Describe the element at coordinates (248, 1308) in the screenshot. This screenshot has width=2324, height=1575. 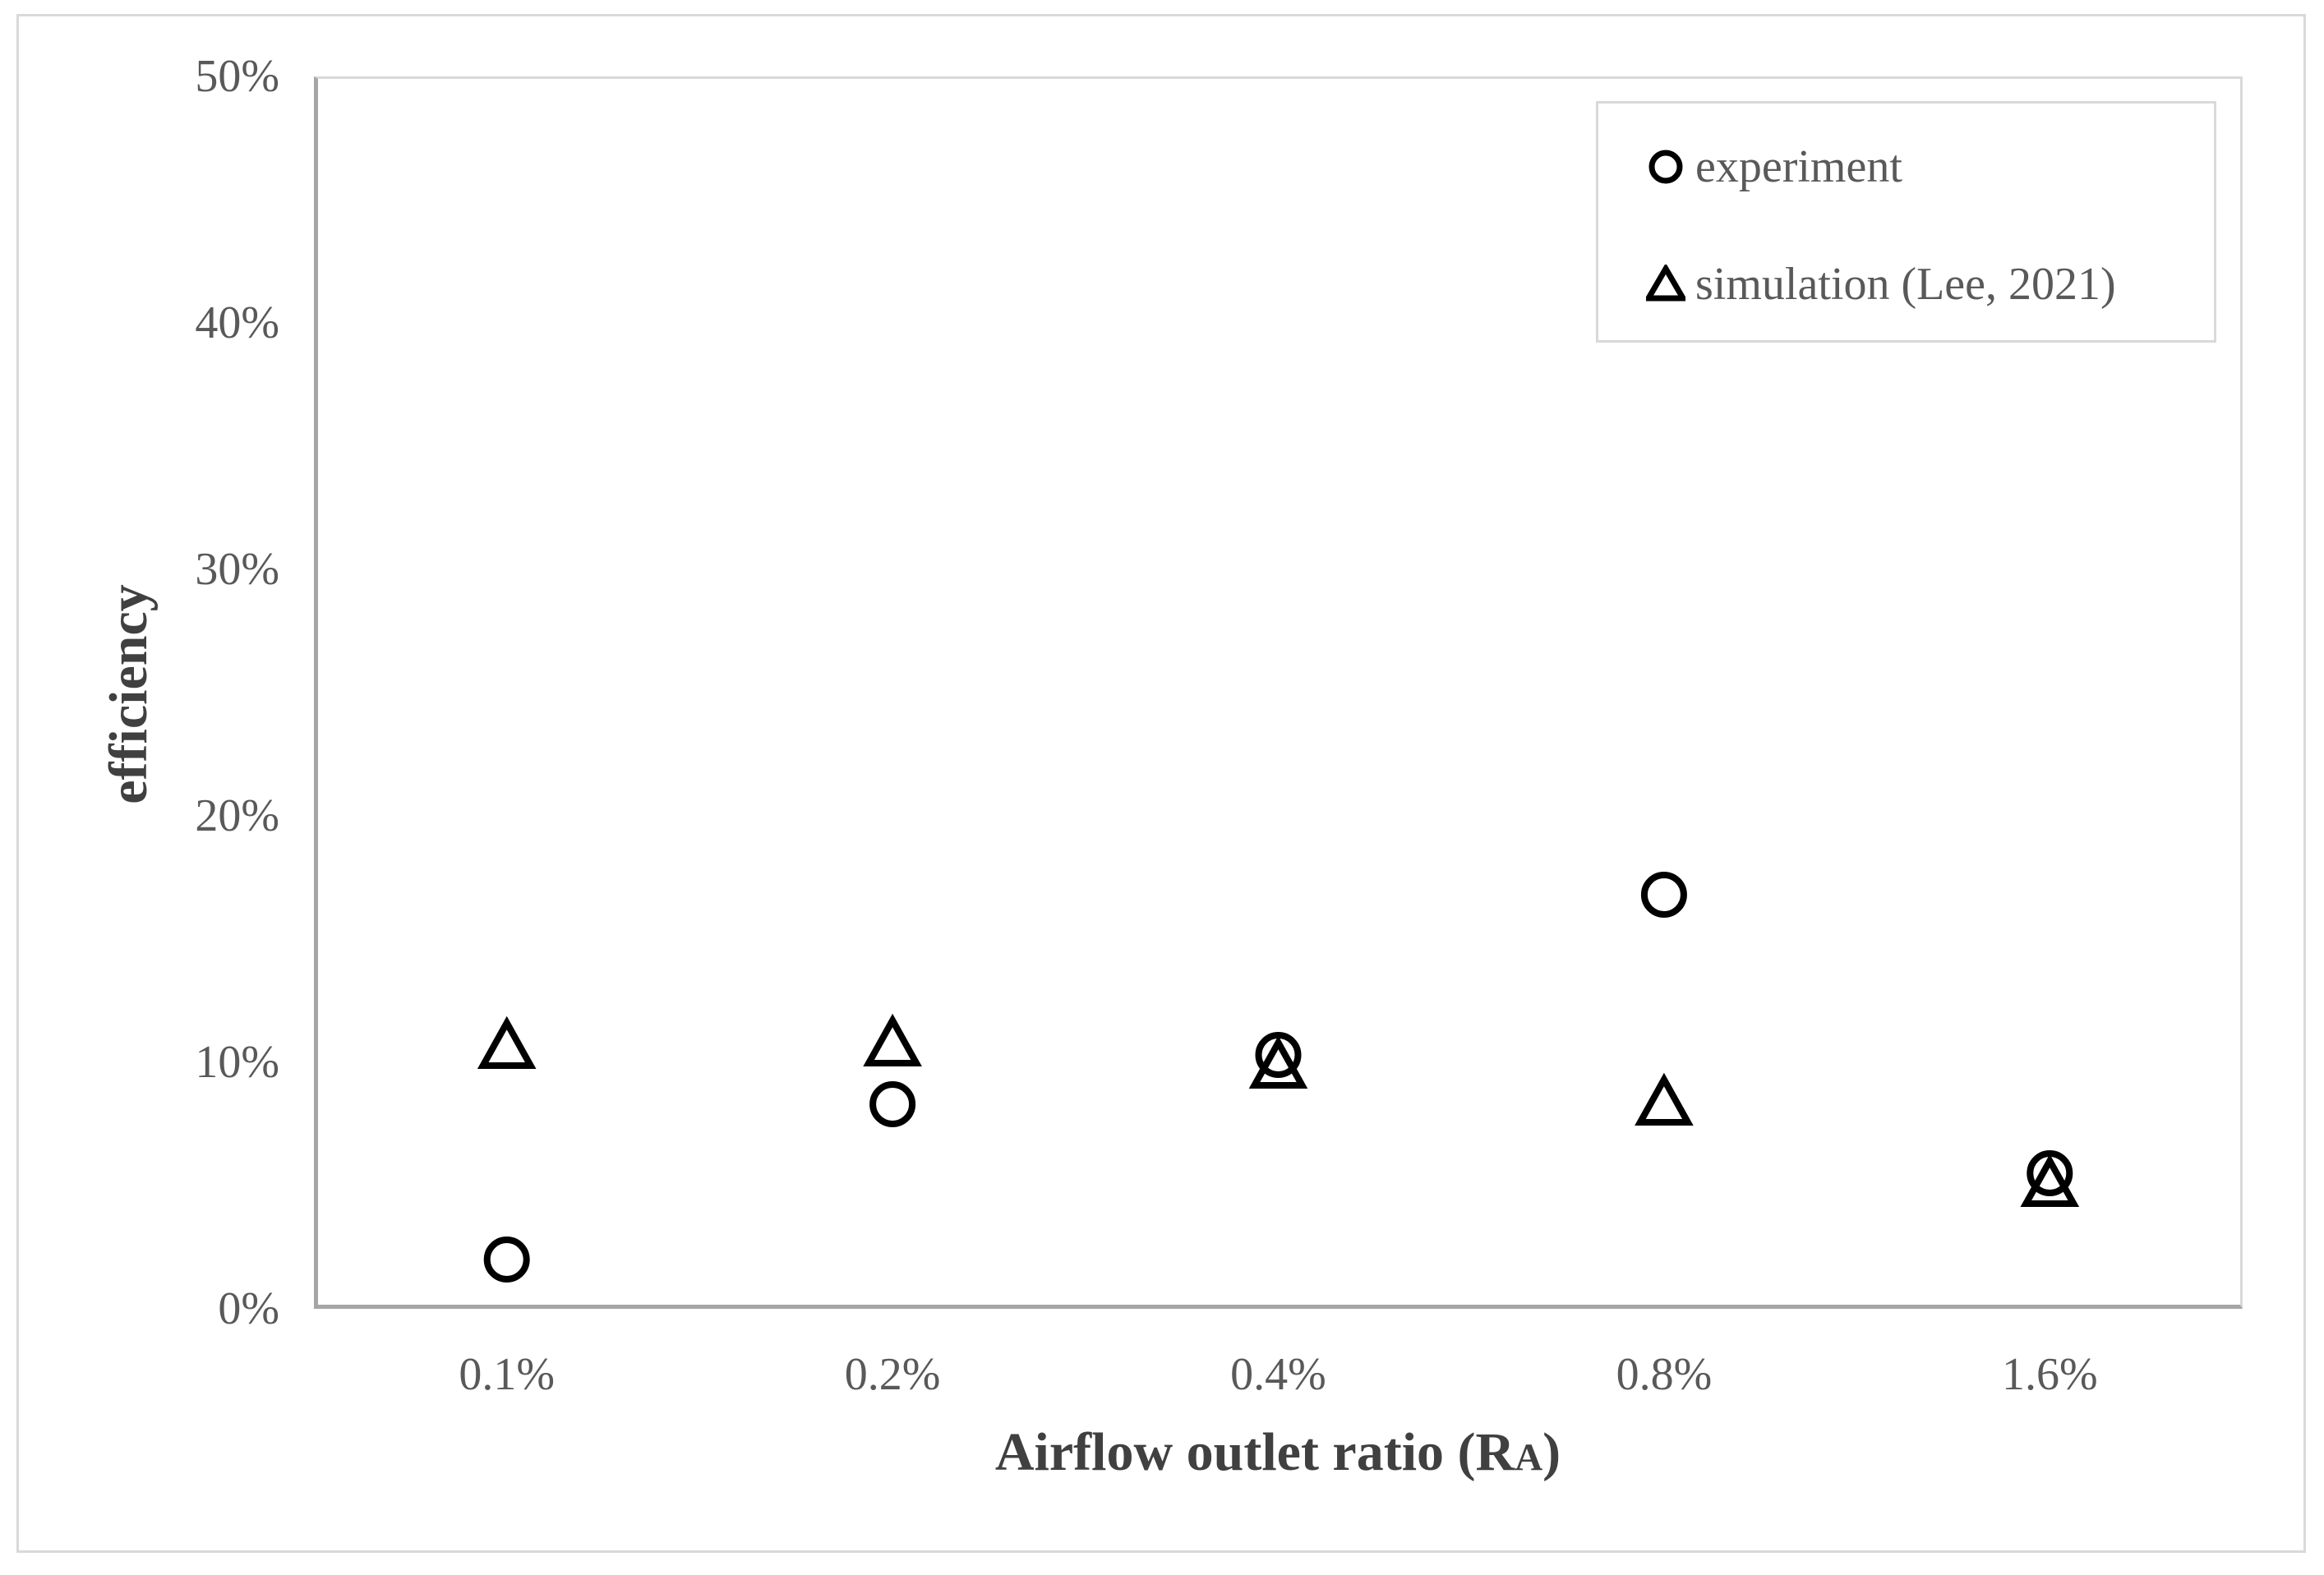
I see `y-tick-label-0%: 0%` at that location.